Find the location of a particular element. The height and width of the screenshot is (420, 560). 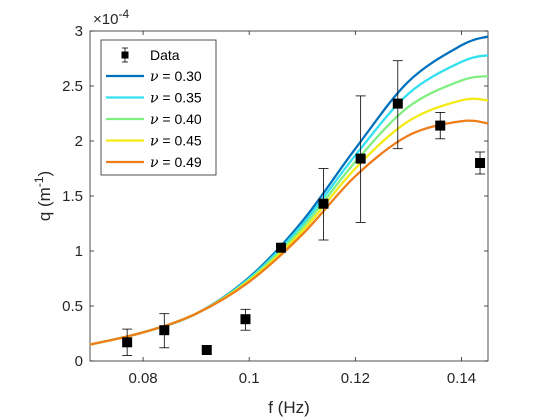

x-tick-label: 0.1 is located at coordinates (249, 378).